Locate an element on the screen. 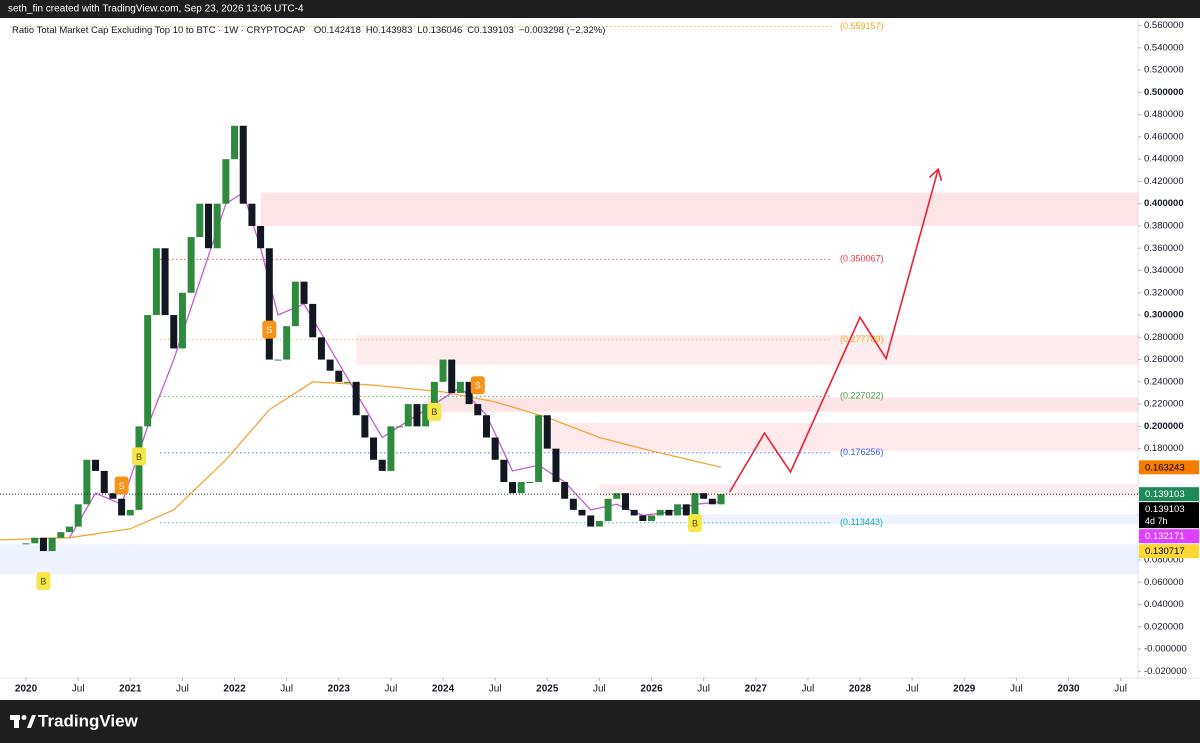 The width and height of the screenshot is (1200, 743). y-tick-label: 0.220000 is located at coordinates (1164, 404).